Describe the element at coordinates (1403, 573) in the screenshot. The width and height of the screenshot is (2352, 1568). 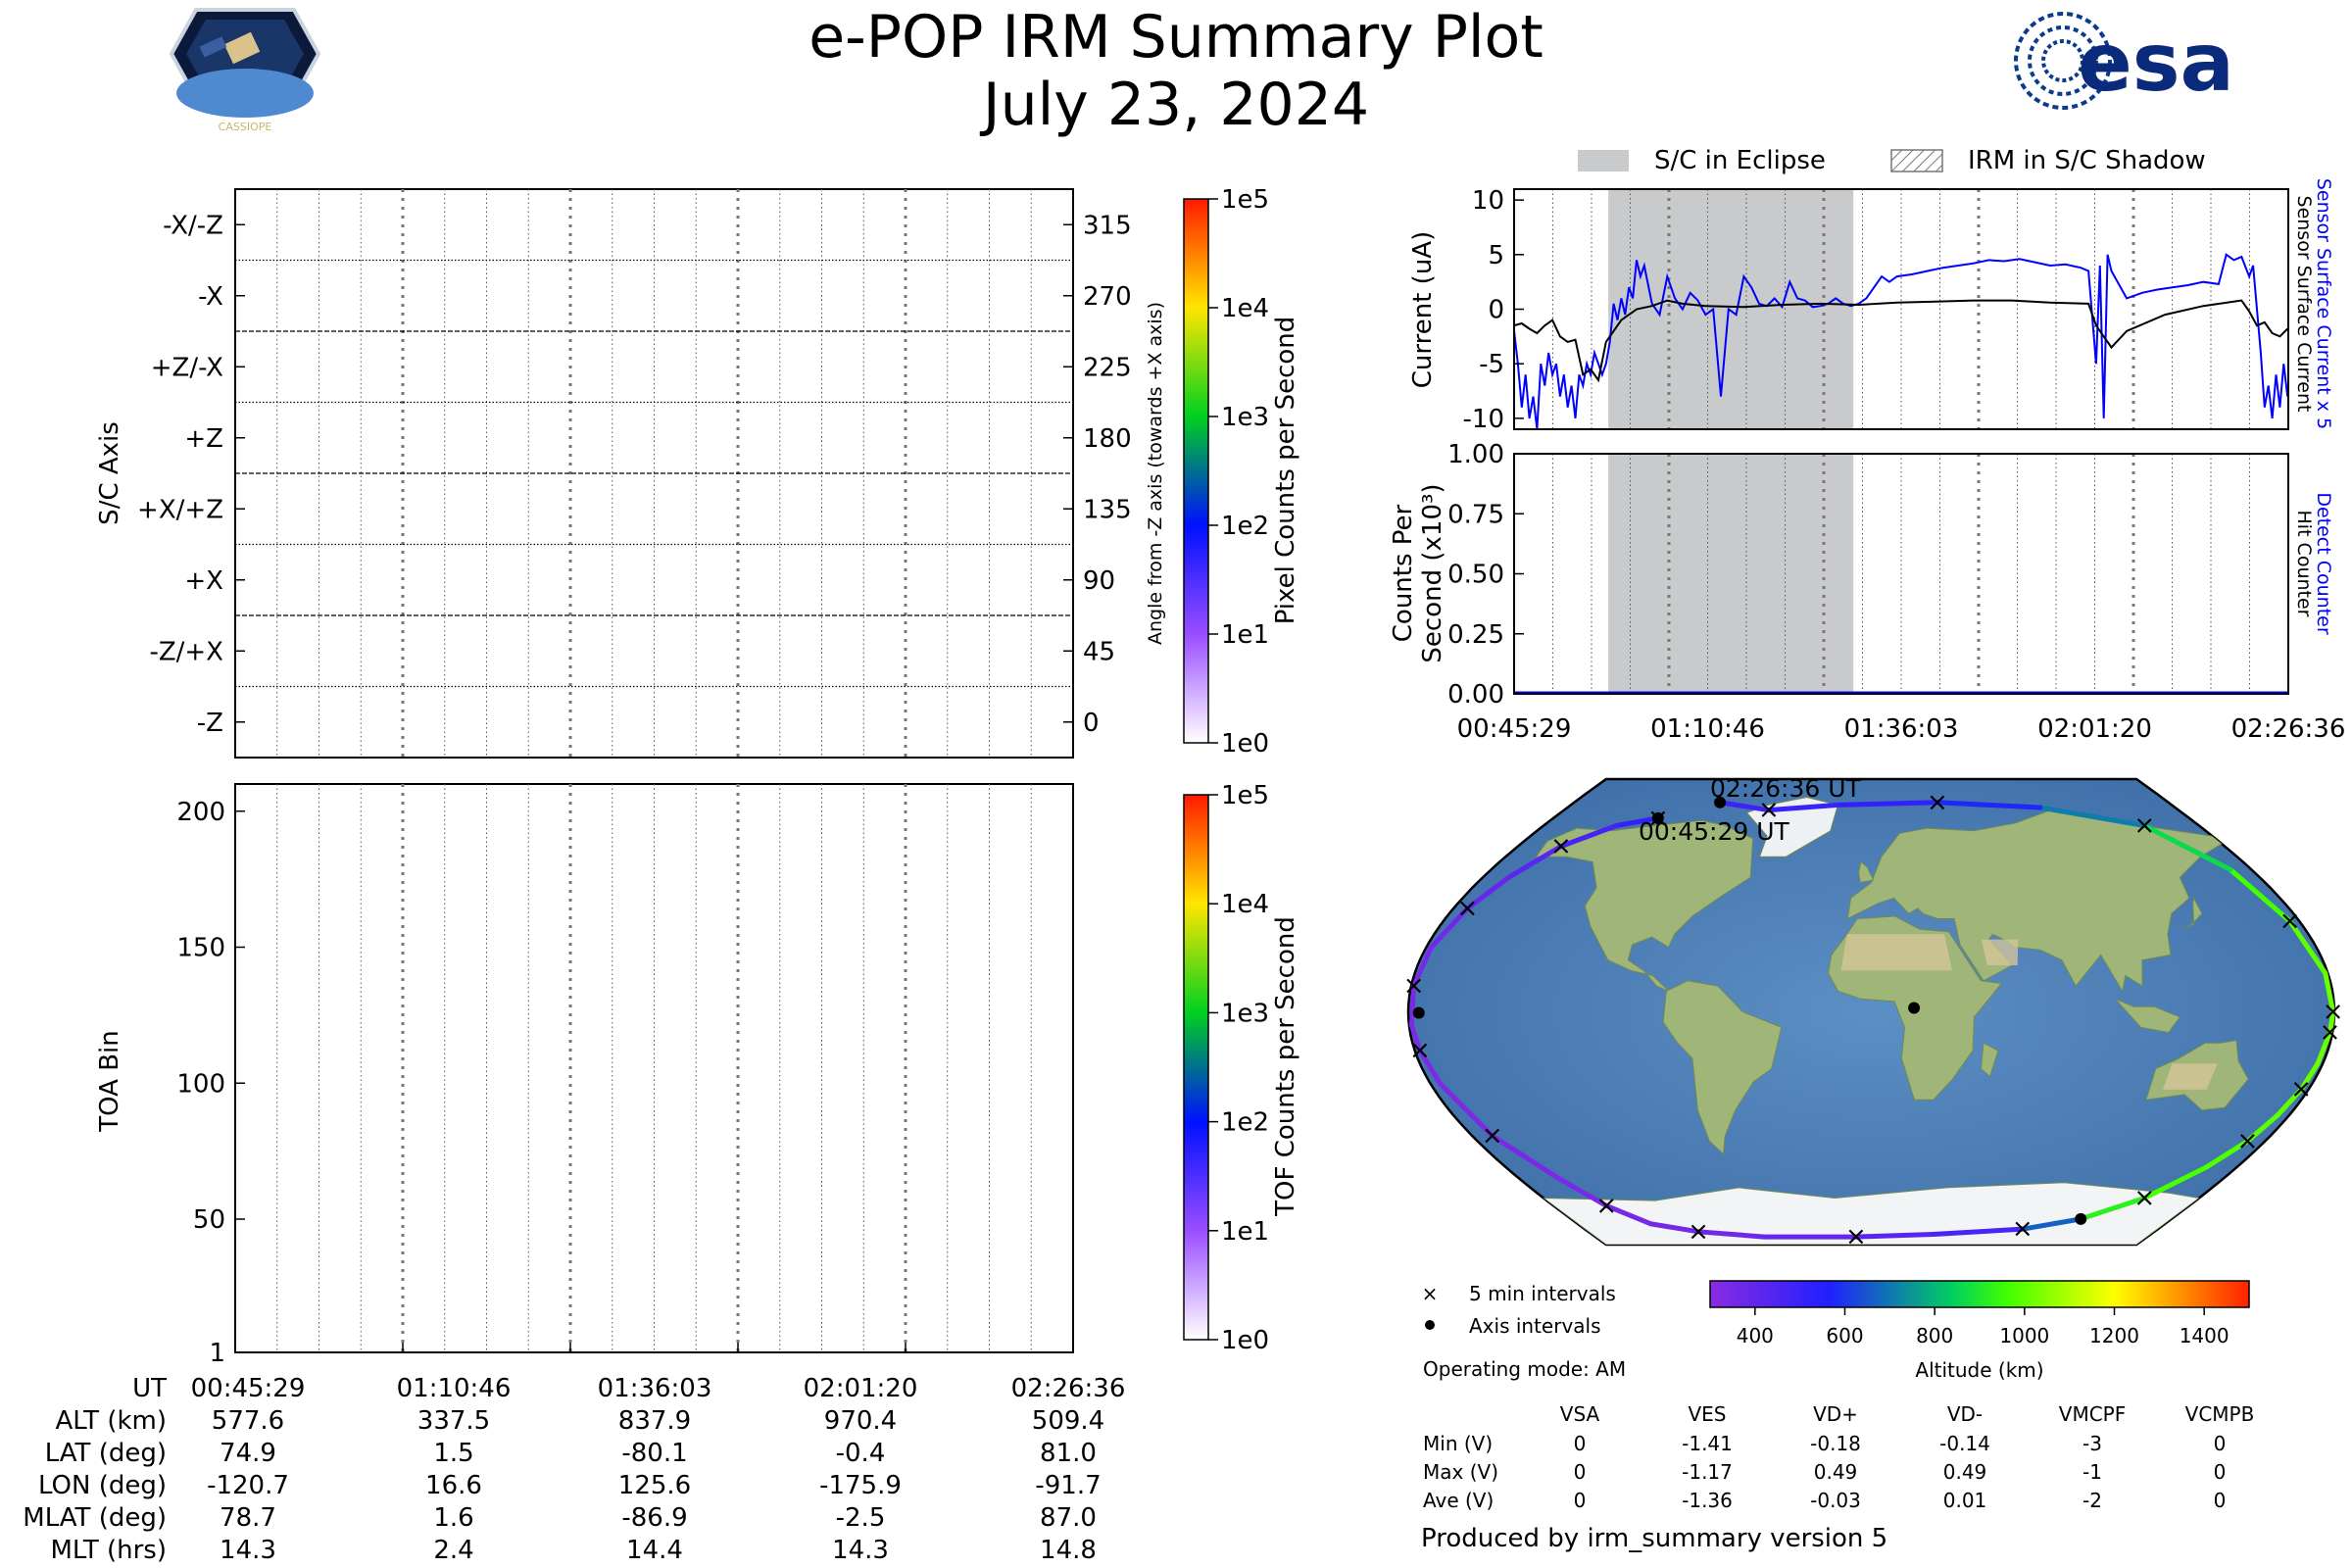
I see `counts-ylabel-line1: Counts Per` at that location.